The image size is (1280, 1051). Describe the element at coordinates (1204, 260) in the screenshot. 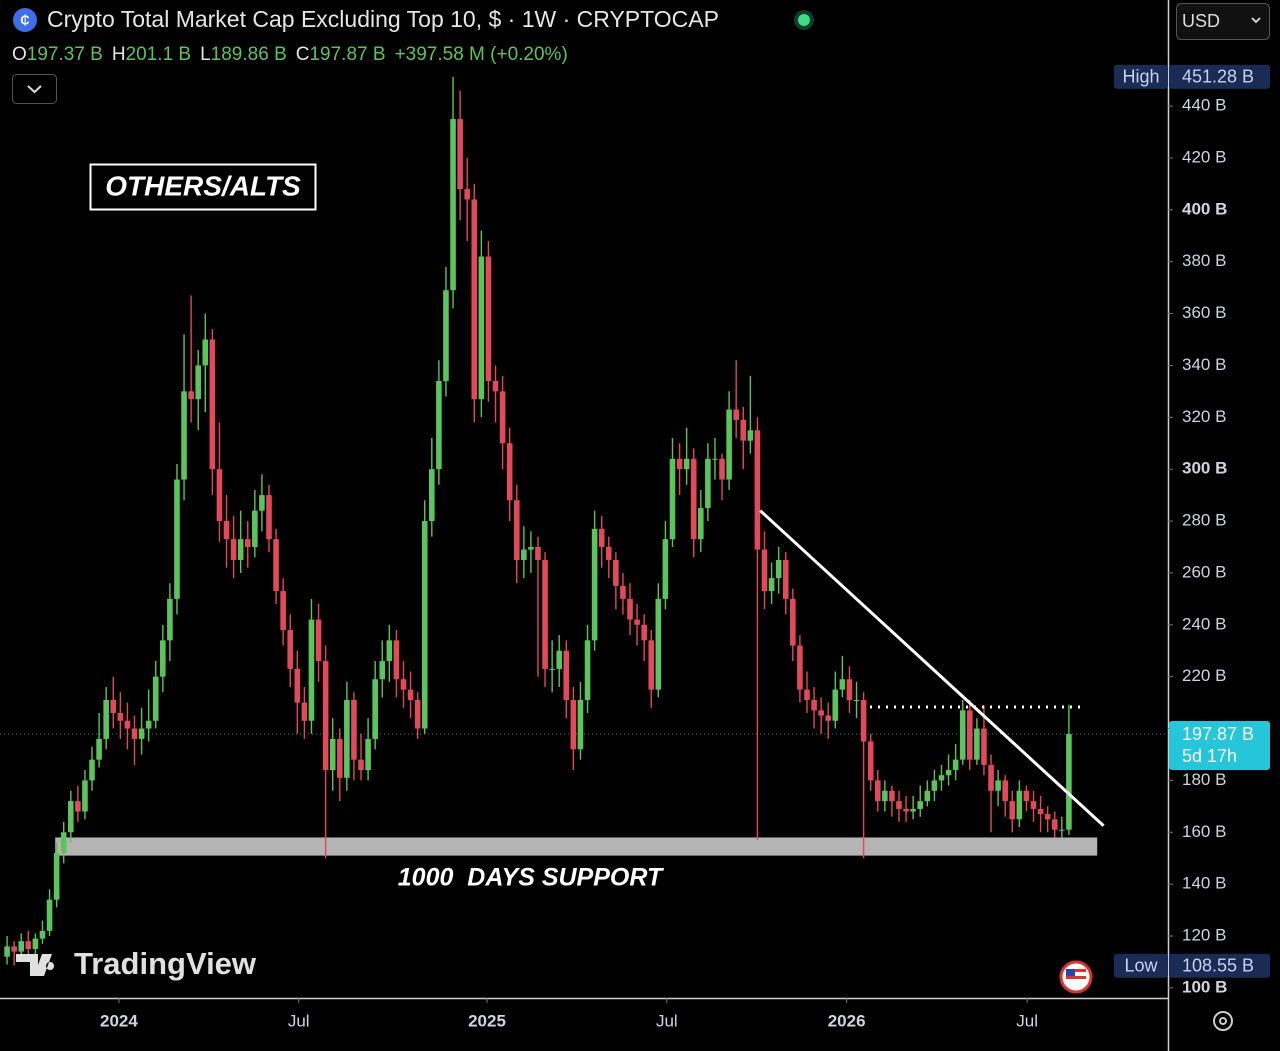

I see `y-tick-label: 380 B` at that location.